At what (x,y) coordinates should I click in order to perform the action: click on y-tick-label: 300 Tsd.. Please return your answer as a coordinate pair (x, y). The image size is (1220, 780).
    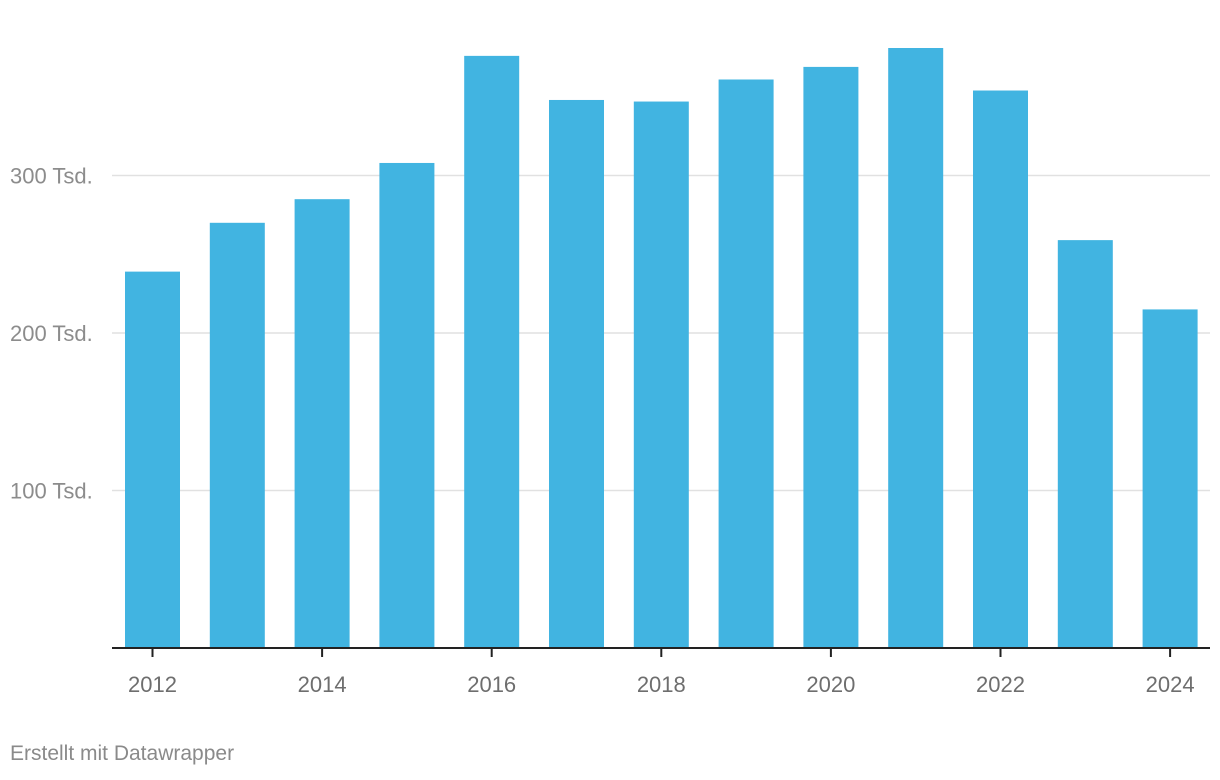
    Looking at the image, I should click on (51, 176).